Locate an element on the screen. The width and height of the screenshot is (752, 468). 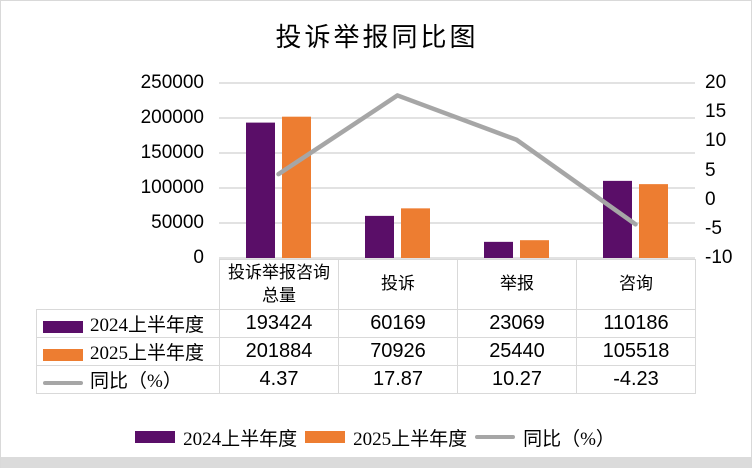
series-2024-swatch is located at coordinates (63, 326).